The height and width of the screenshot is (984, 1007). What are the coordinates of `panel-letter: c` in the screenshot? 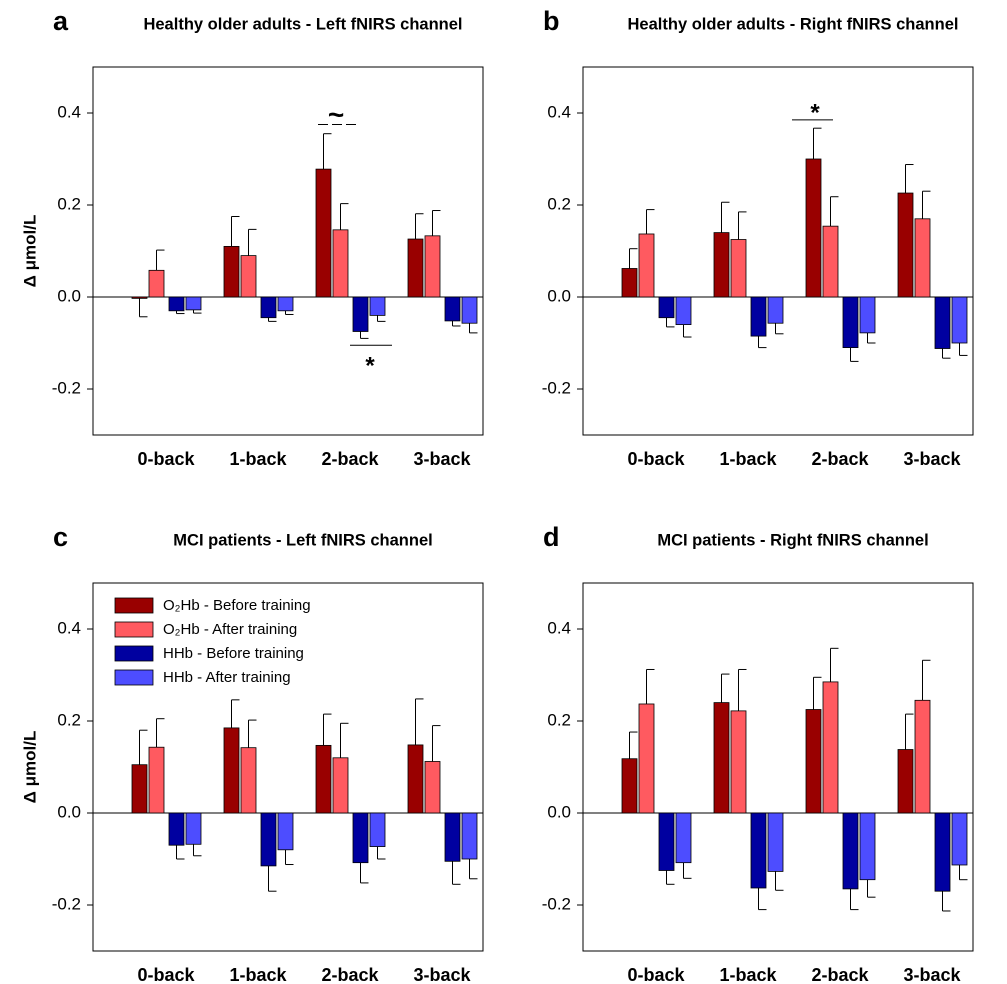 It's located at (60, 537).